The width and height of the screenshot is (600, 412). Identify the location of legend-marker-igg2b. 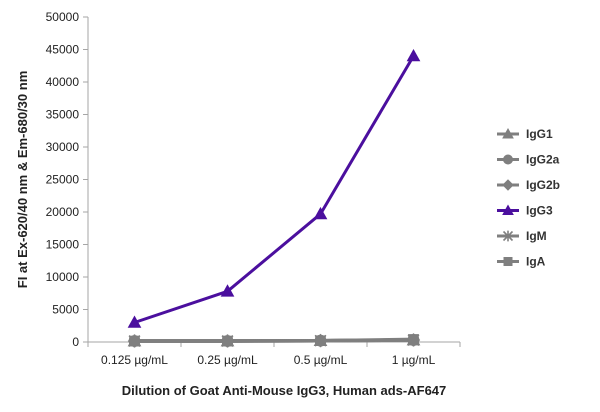
(508, 185).